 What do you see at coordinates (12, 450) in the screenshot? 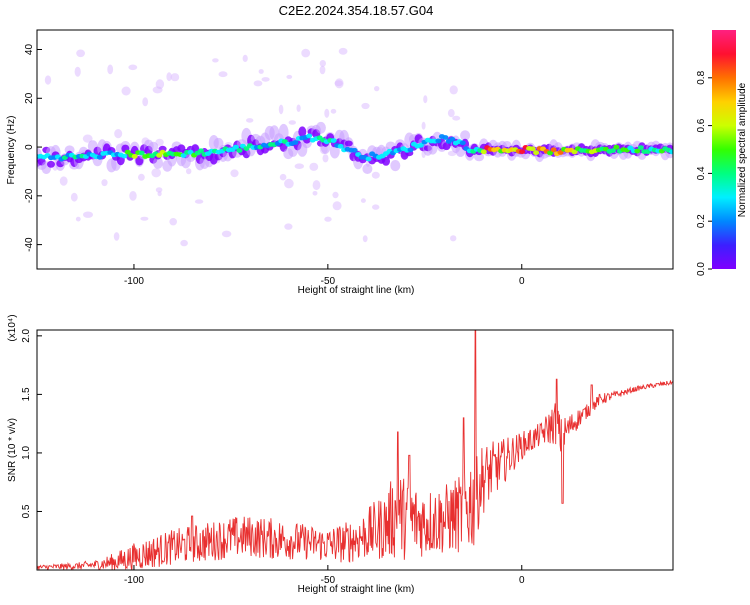
I see `snr-ylabel: SNR (10 * v/v)` at bounding box center [12, 450].